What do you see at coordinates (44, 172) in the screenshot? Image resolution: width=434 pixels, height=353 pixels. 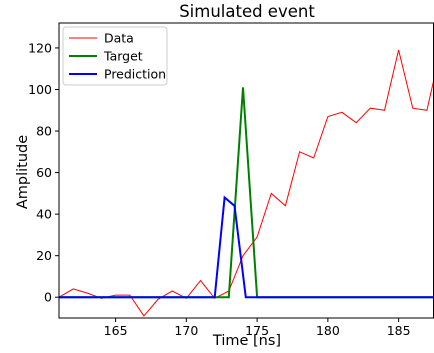 I see `y-tick-label: 60` at bounding box center [44, 172].